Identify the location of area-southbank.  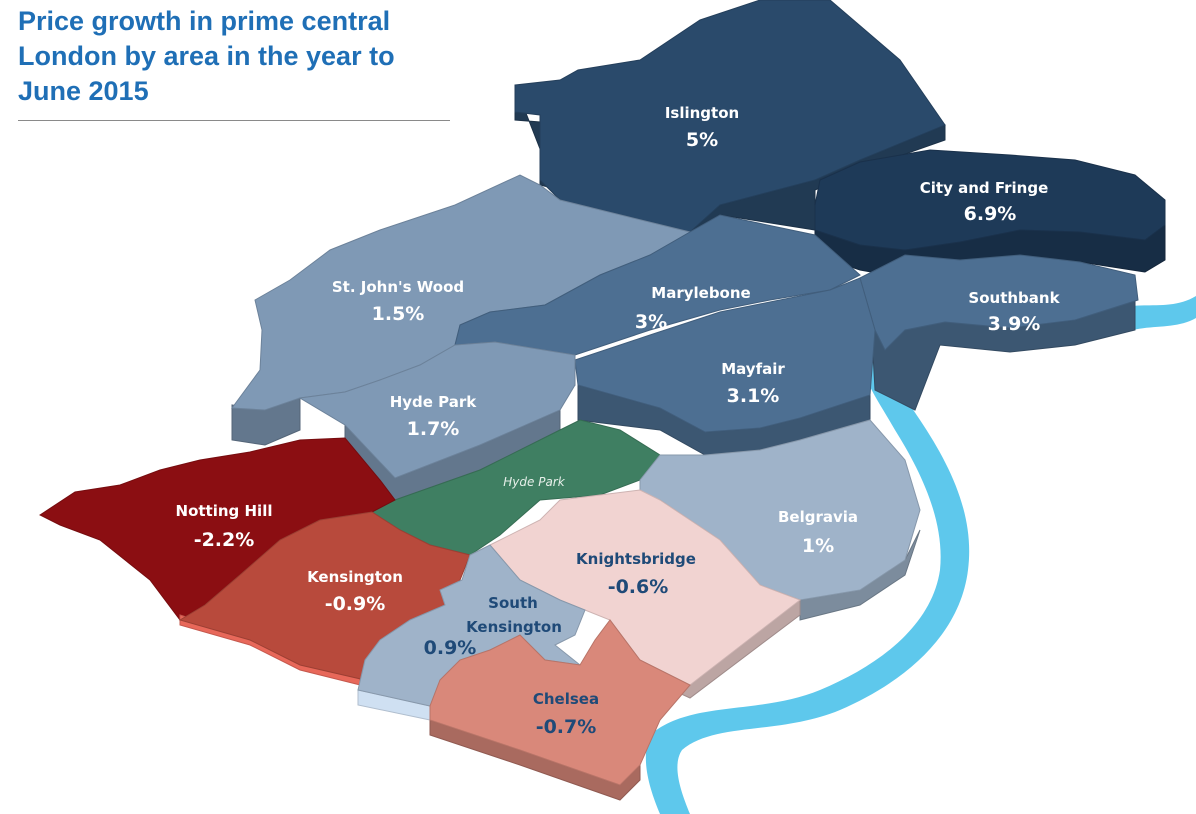
(999, 332).